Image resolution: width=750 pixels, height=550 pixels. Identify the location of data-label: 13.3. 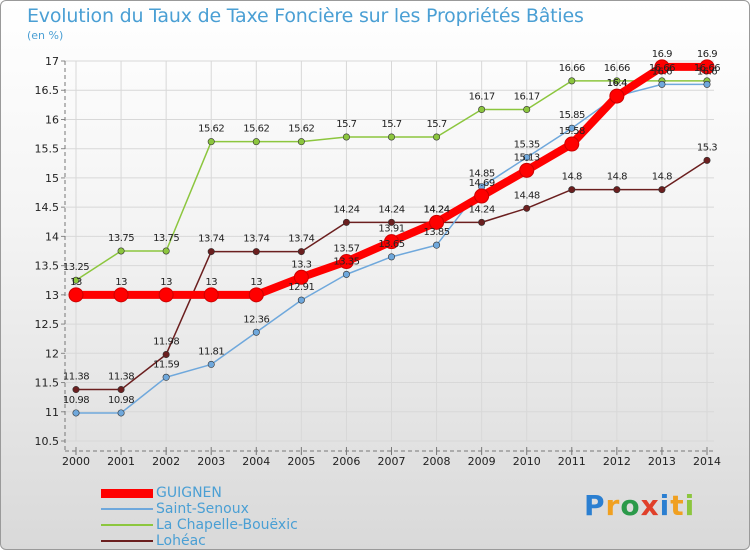
(301, 264).